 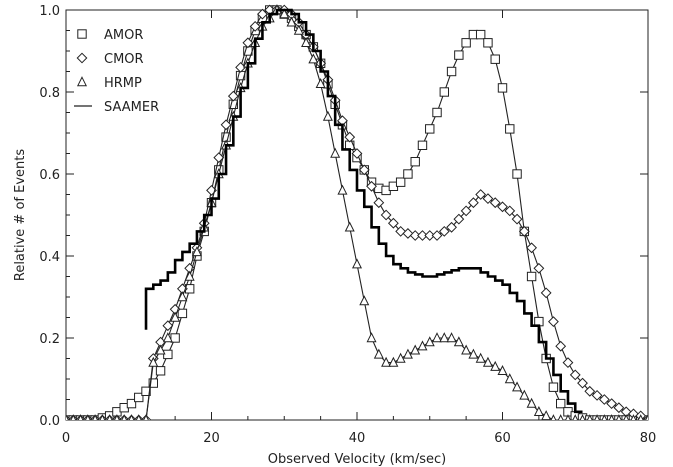 What do you see at coordinates (49, 93) in the screenshot?
I see `y-tick-label: 0.8` at bounding box center [49, 93].